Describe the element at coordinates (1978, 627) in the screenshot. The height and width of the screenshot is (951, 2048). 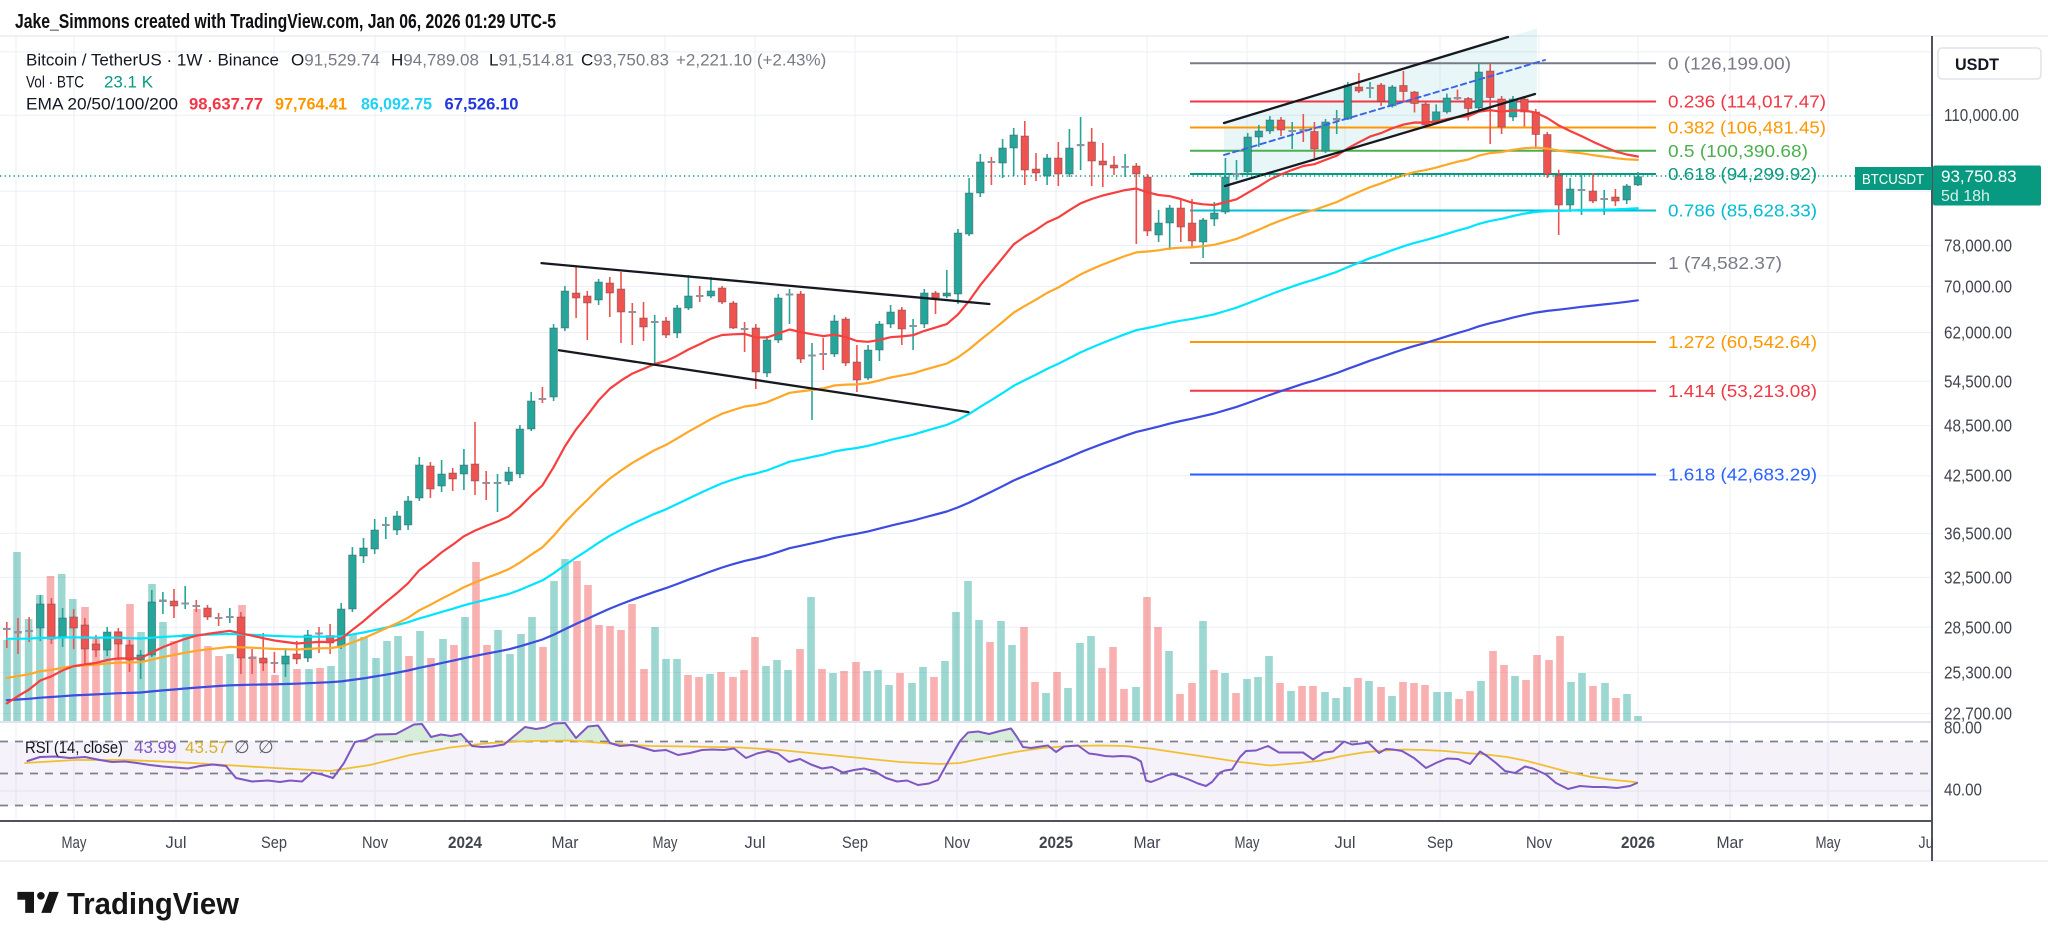
I see `svg-text: 28,500.00` at that location.